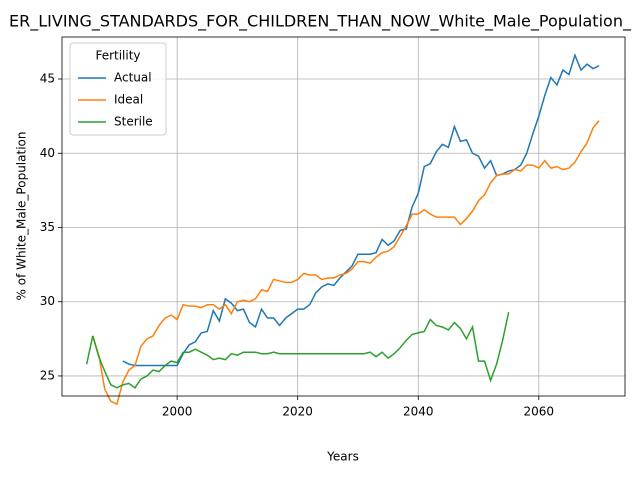  What do you see at coordinates (47, 375) in the screenshot?
I see `y-tick-label: 25` at bounding box center [47, 375].